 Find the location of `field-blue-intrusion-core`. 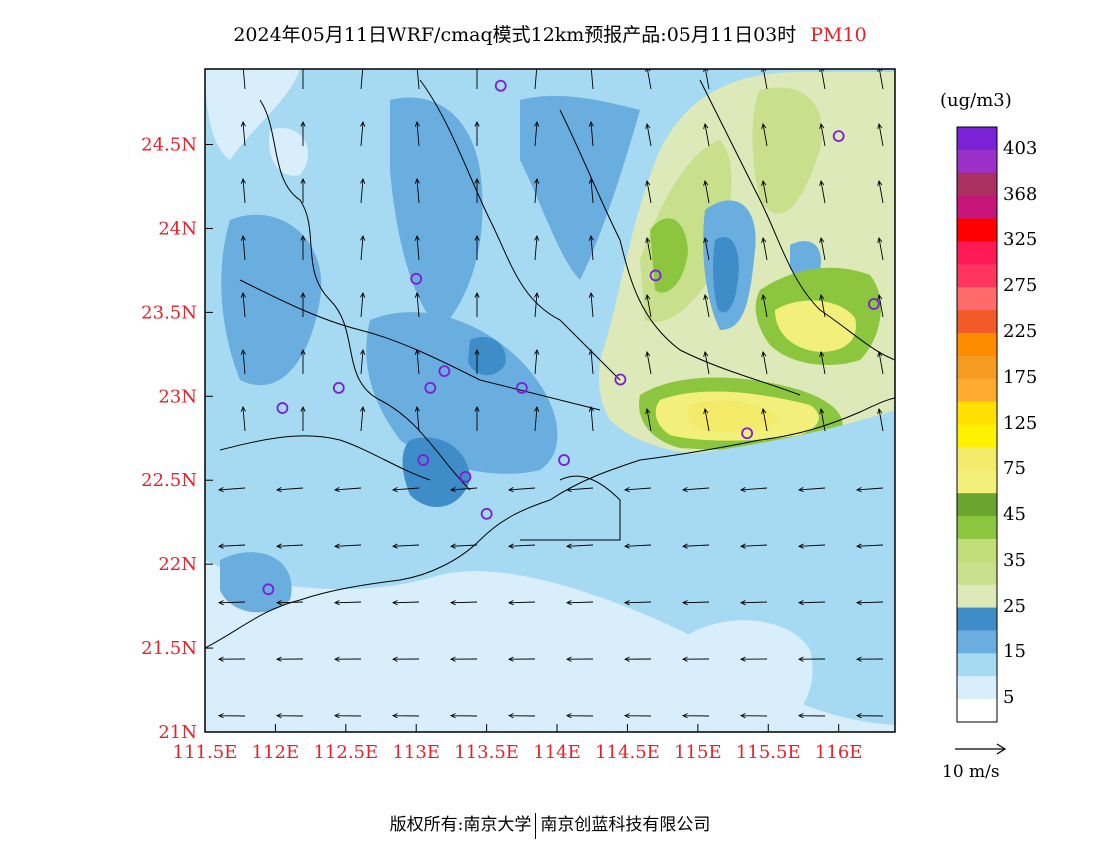

field-blue-intrusion-core is located at coordinates (726, 274).